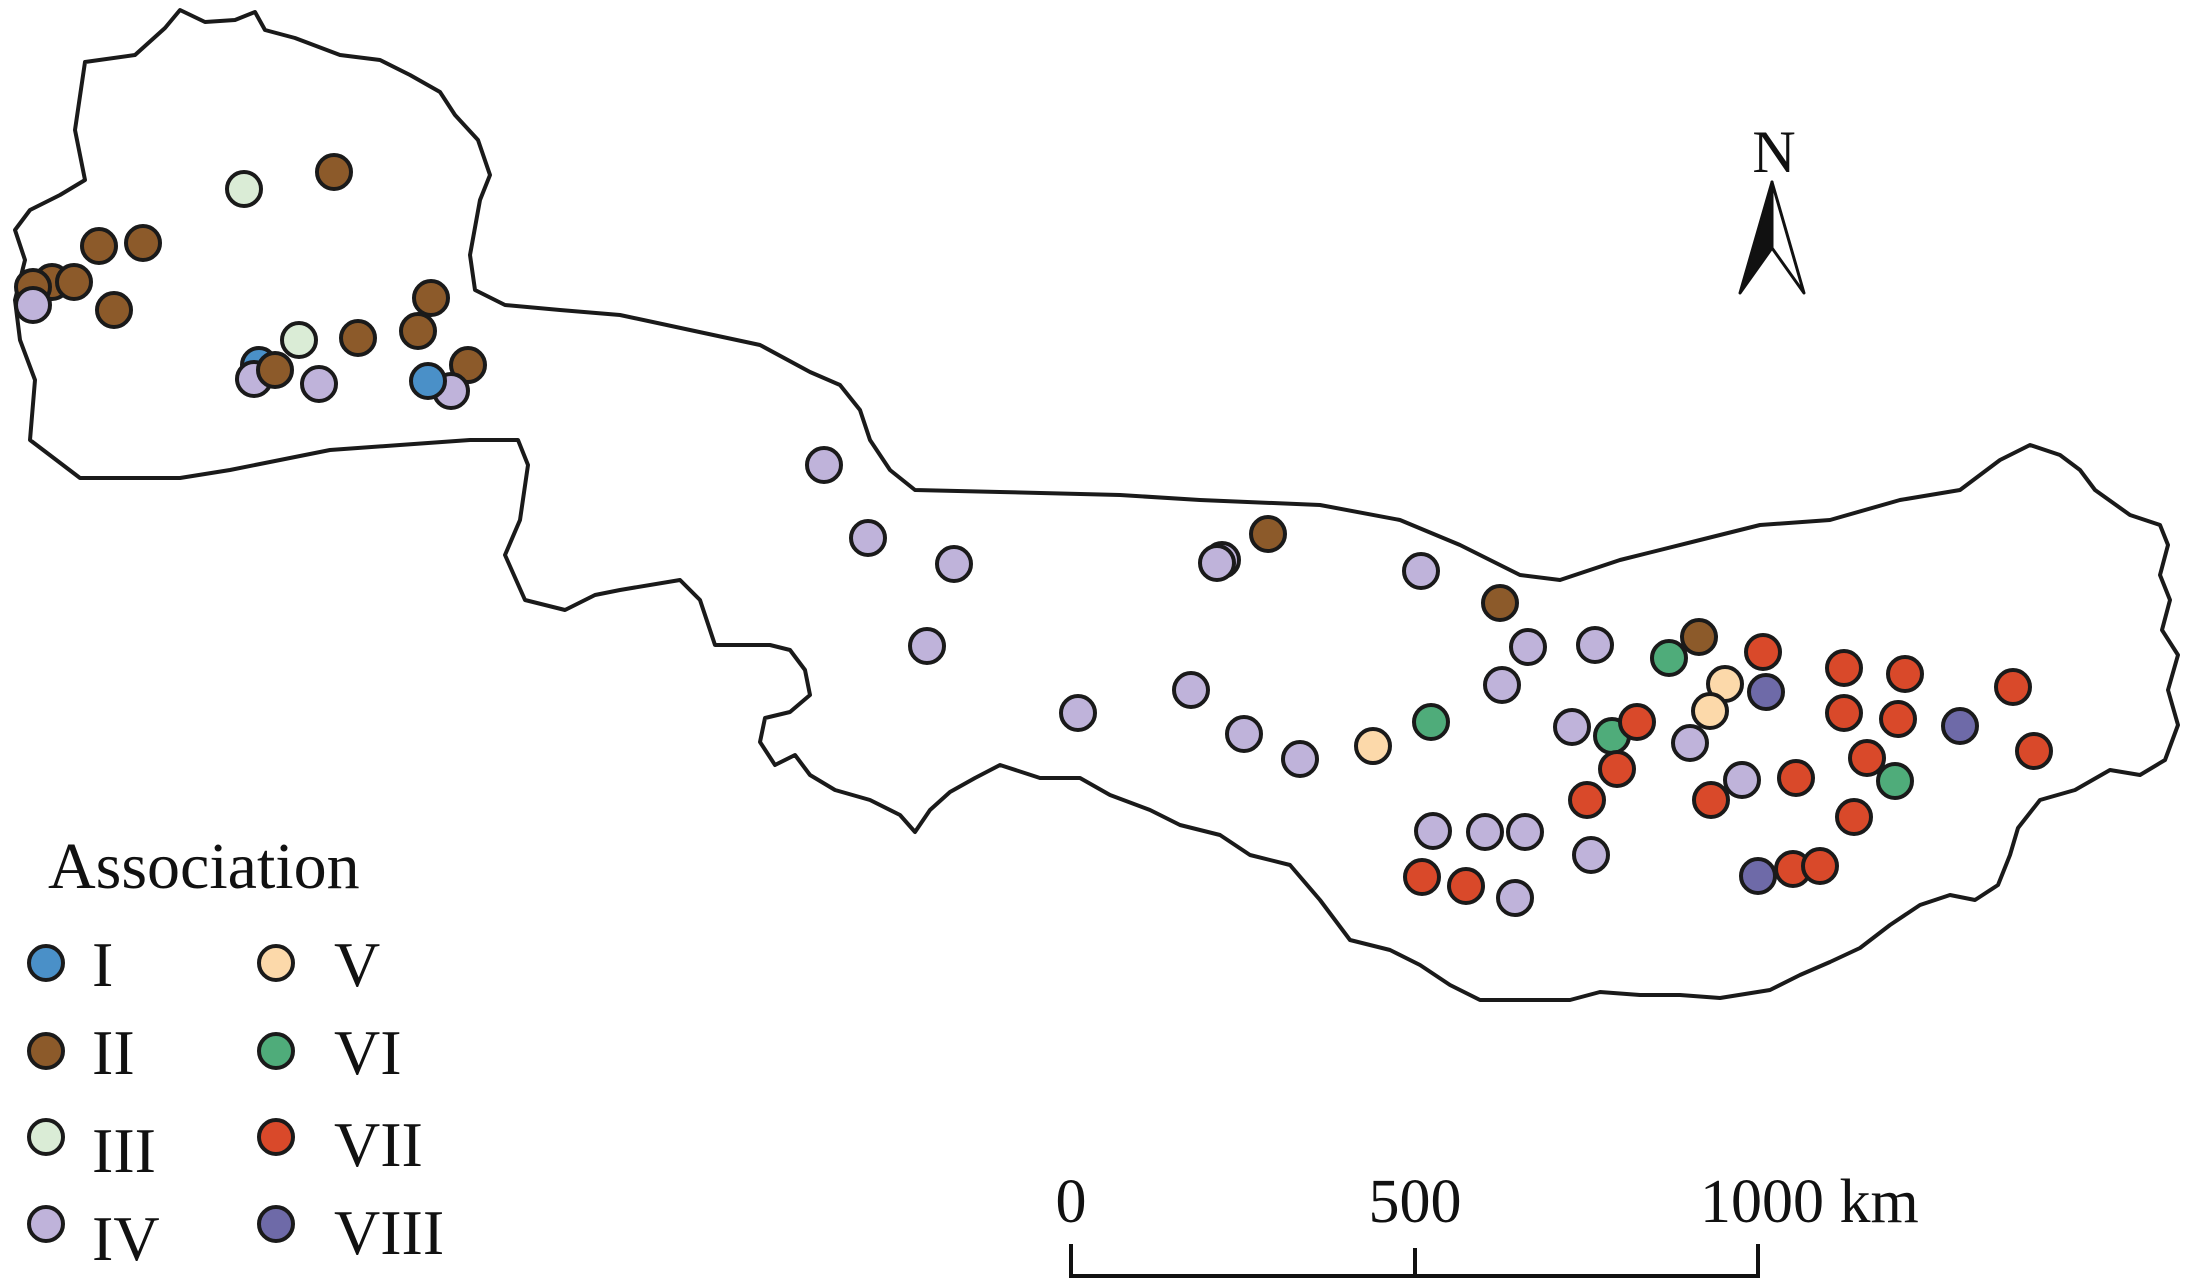 Image resolution: width=2187 pixels, height=1284 pixels. I want to click on legend-swatch-I, so click(46, 963).